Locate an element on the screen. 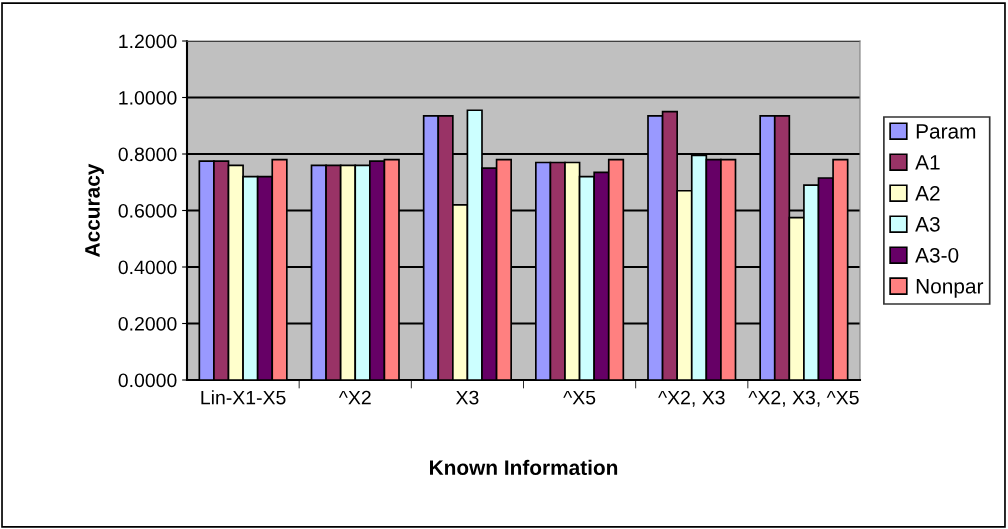  legend-label: A3-0 is located at coordinates (937, 255).